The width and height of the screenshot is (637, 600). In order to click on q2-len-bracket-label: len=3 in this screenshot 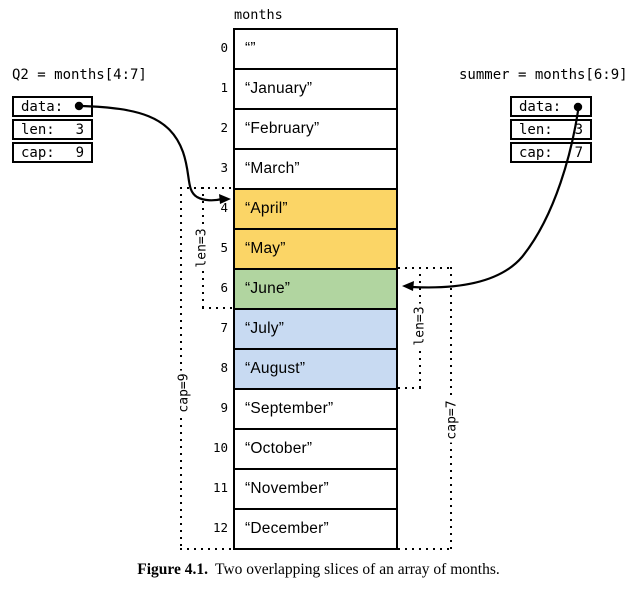, I will do `click(202, 248)`.